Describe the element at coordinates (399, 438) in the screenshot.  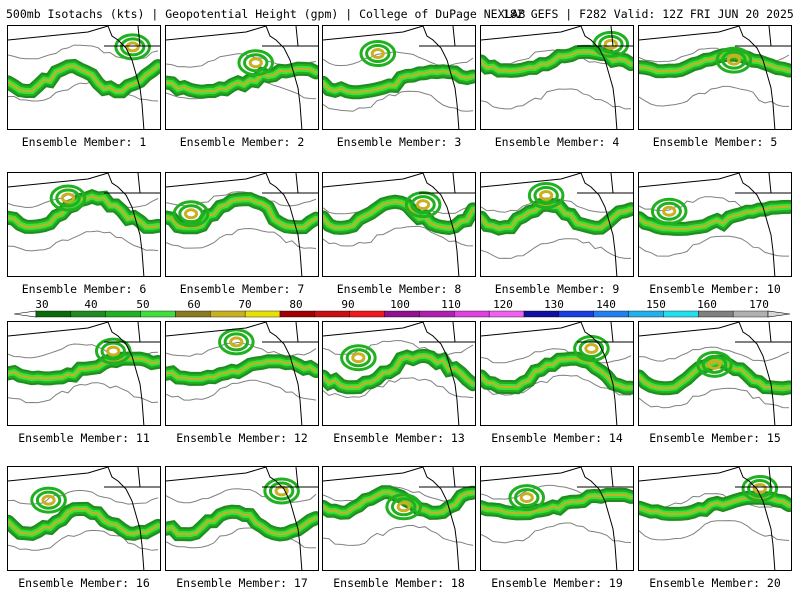
I see `ensemble-member-label: Ensemble Member: 13` at that location.